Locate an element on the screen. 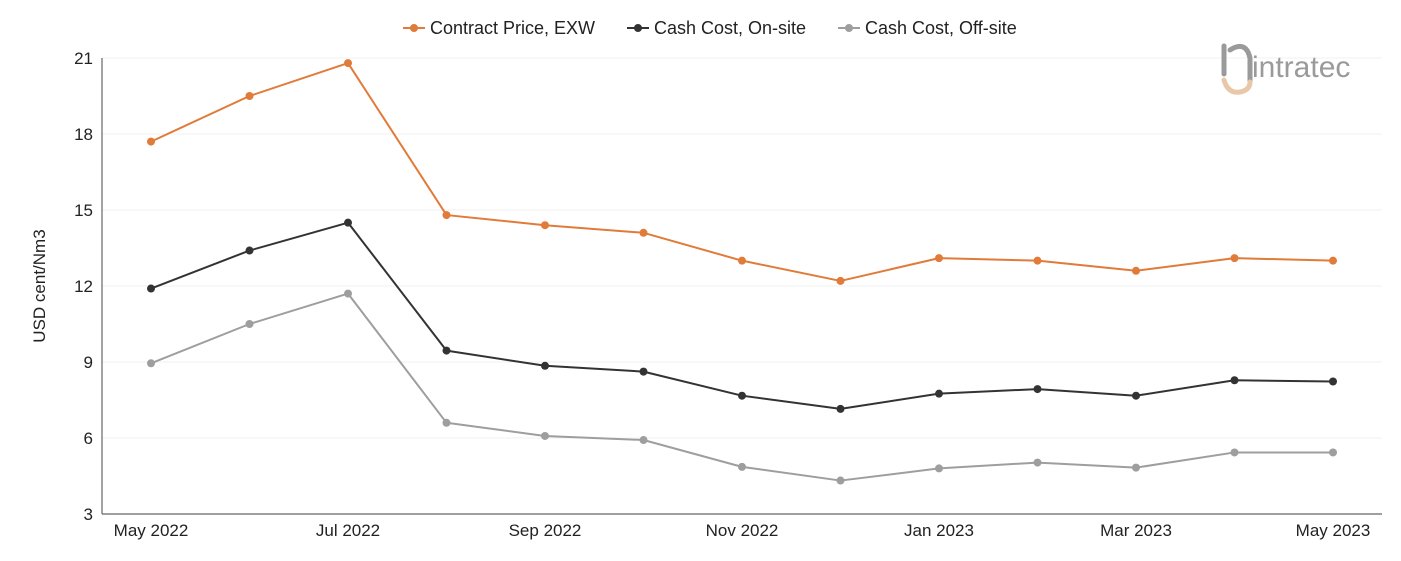  y-axis-title: USD cent/Nm3 is located at coordinates (39, 285).